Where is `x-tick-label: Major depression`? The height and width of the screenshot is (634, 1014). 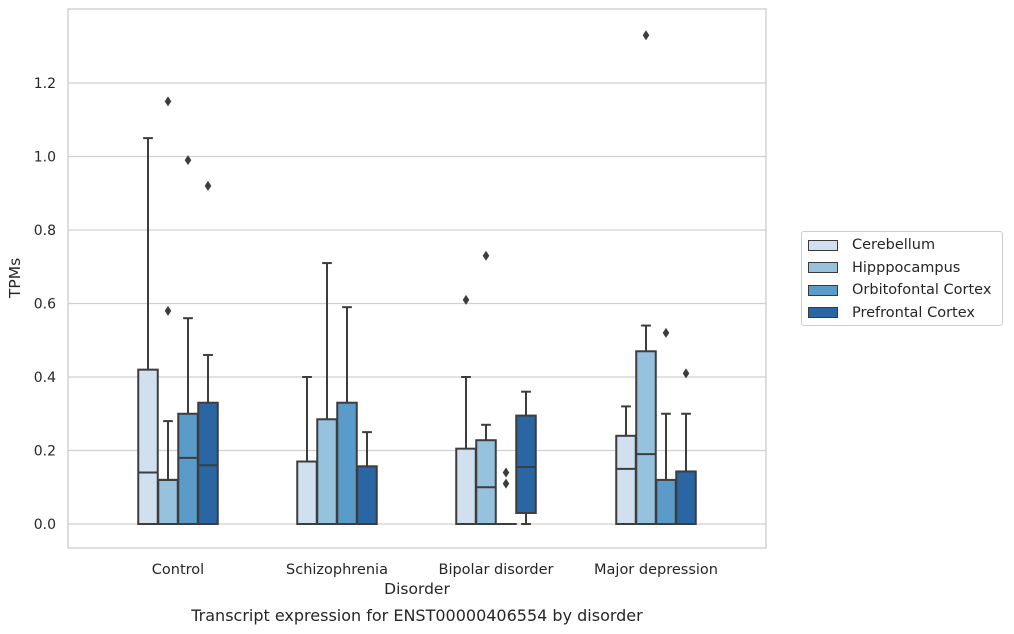 x-tick-label: Major depression is located at coordinates (656, 570).